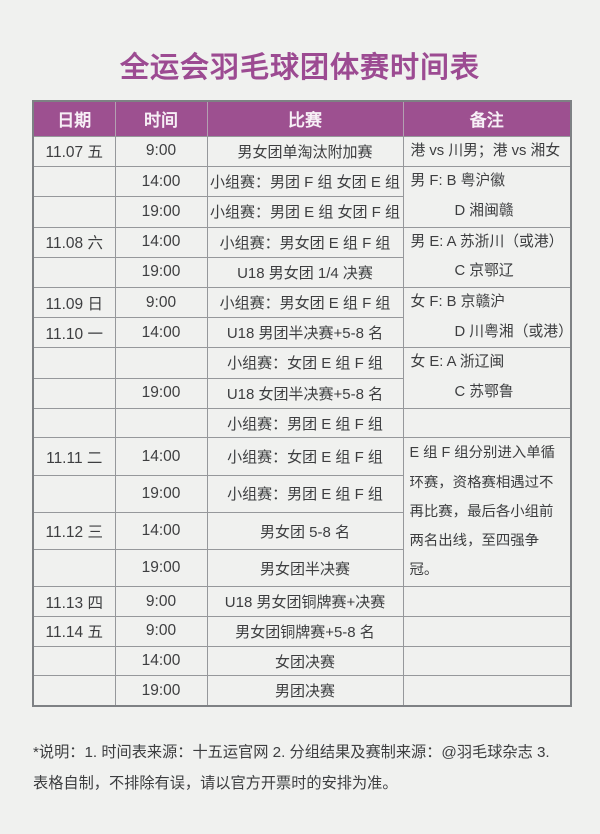  Describe the element at coordinates (484, 210) in the screenshot. I see `note-text: D 湘闽赣` at that location.